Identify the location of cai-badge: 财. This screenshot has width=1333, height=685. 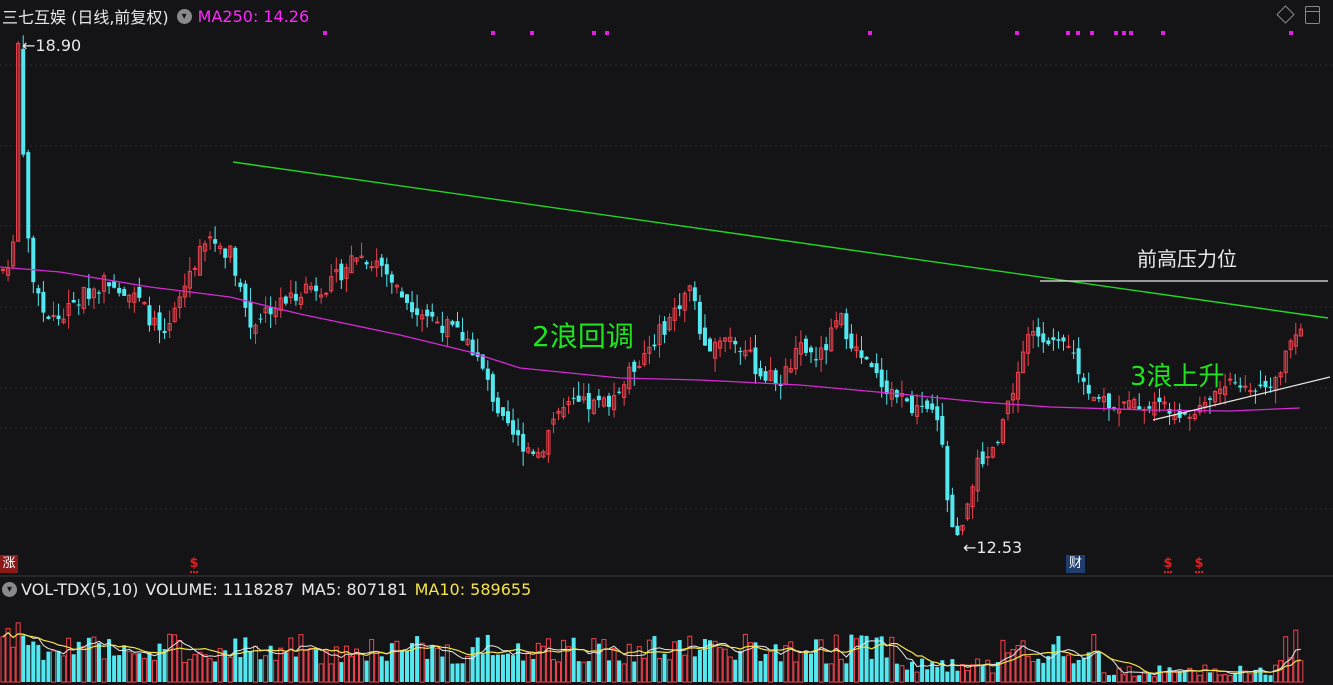
(1075, 564).